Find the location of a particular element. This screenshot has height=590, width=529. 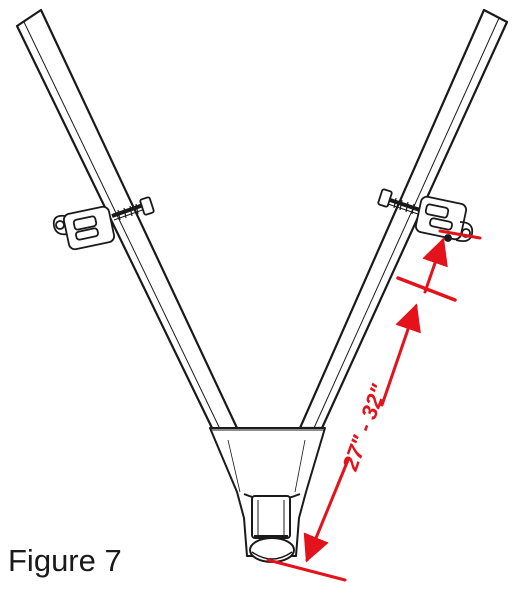

dimension-label: 27" - 32" is located at coordinates (364, 428).